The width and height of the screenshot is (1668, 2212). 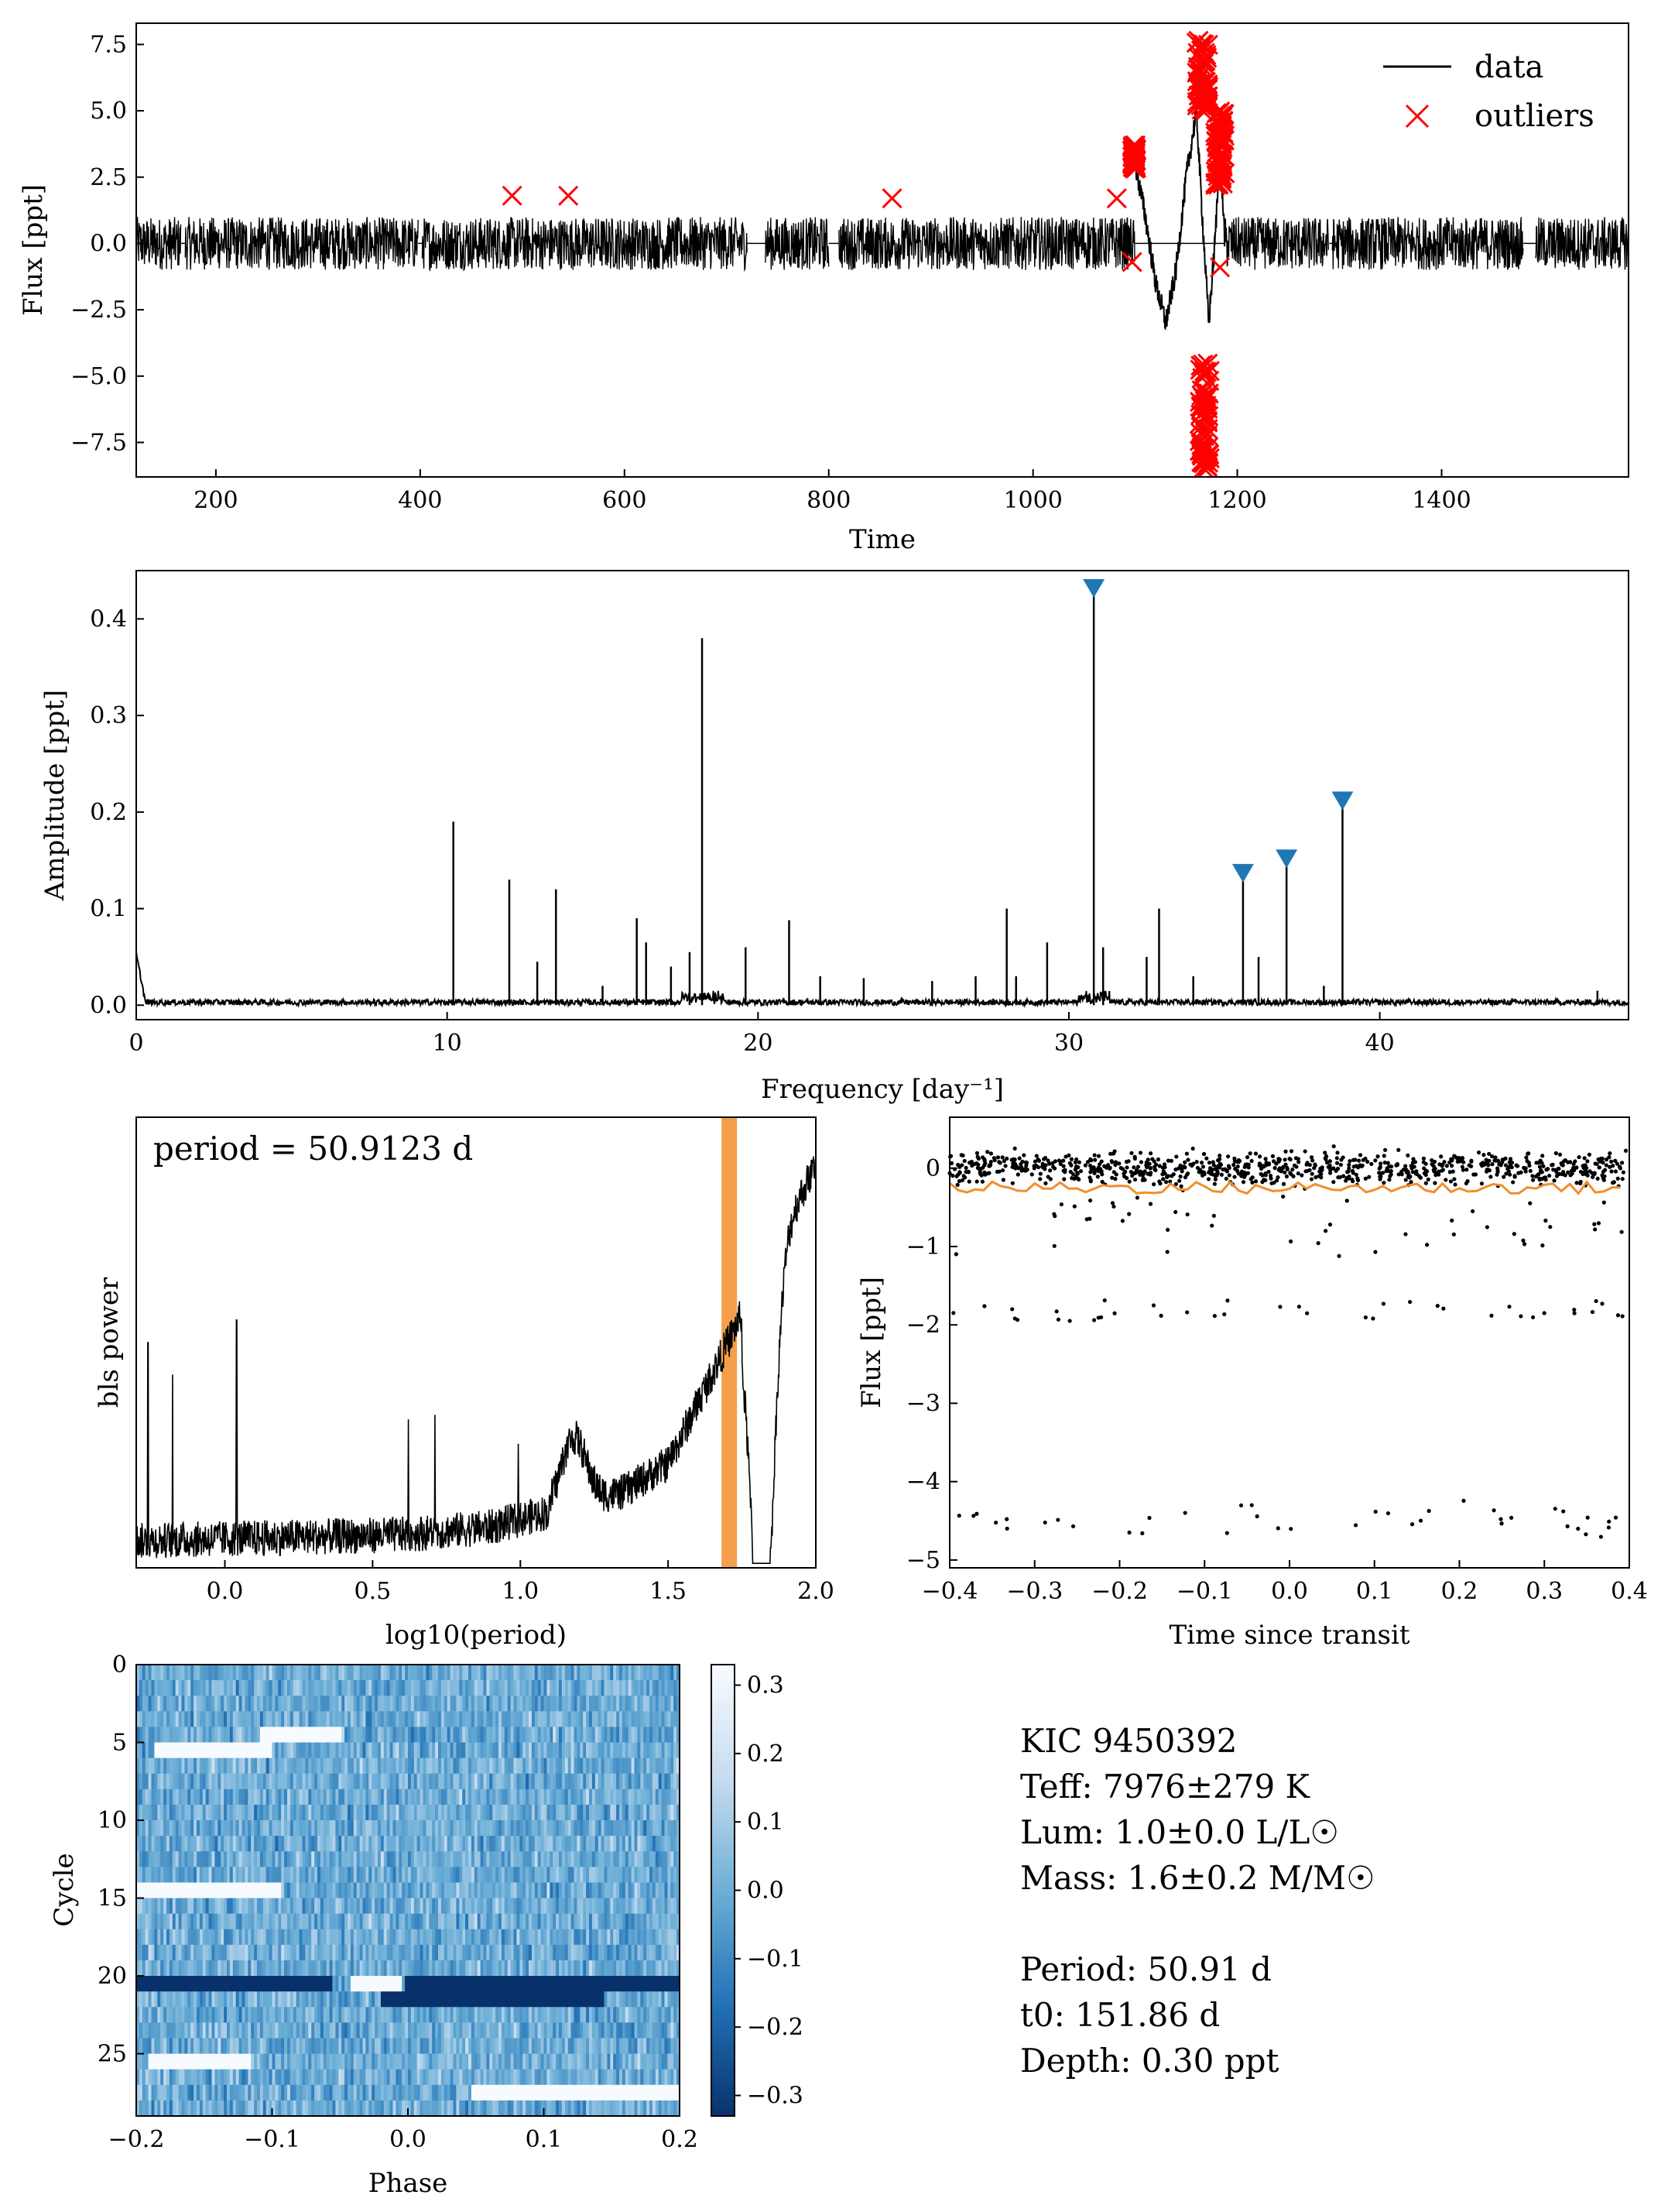 What do you see at coordinates (1206, 56) in the screenshot?
I see `outlier-marker` at bounding box center [1206, 56].